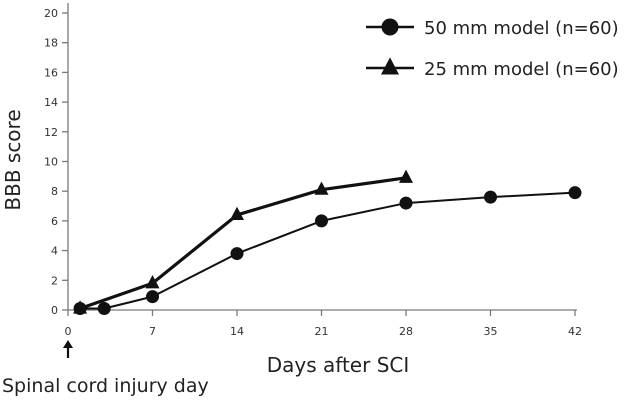 The height and width of the screenshot is (400, 644). What do you see at coordinates (51, 132) in the screenshot?
I see `y-tick-label: 12` at bounding box center [51, 132].